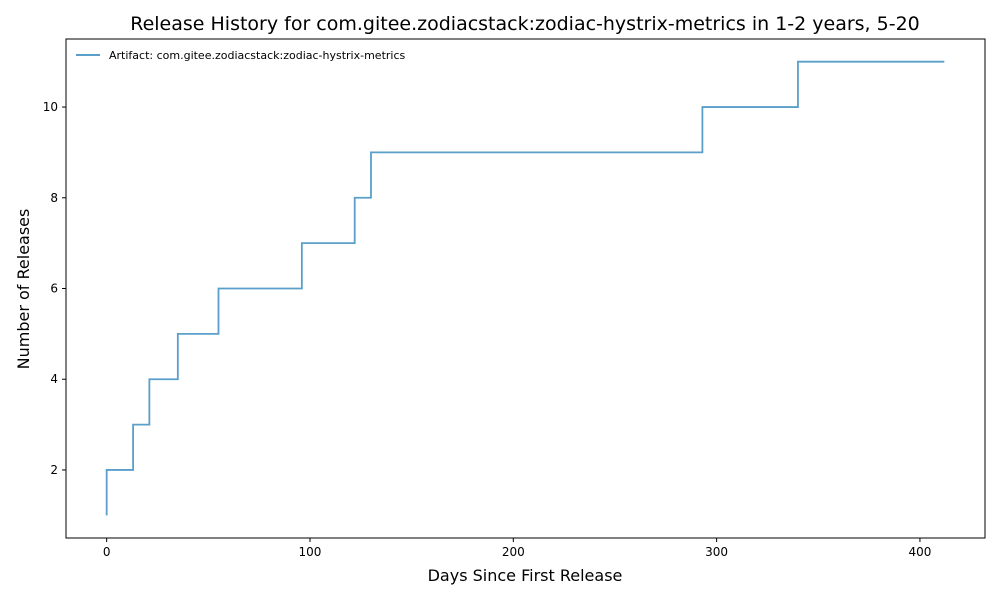 This screenshot has height=600, width=1000. Describe the element at coordinates (50, 107) in the screenshot. I see `y-tick-label: 10` at that location.